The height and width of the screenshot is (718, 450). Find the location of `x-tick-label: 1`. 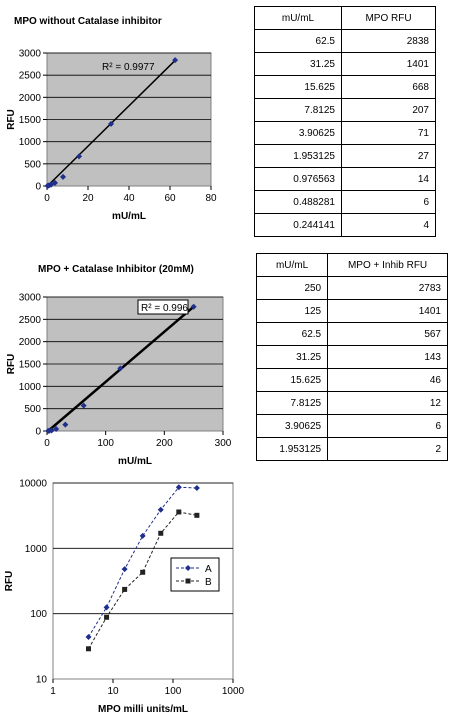

x-tick-label: 1 is located at coordinates (53, 691).